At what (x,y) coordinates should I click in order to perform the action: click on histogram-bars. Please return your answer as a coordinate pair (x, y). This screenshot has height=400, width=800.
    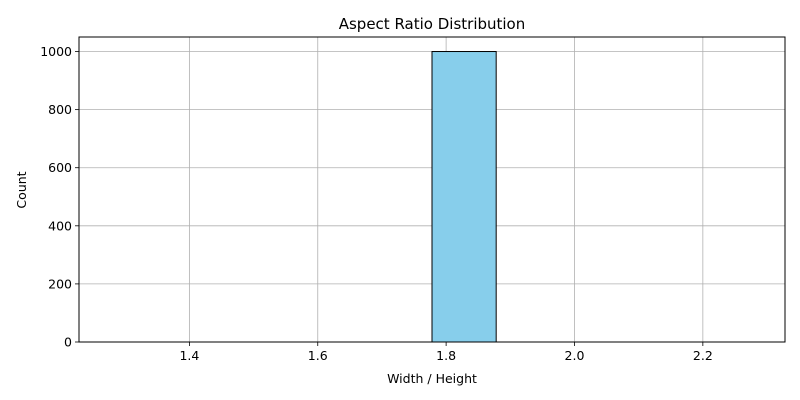
    Looking at the image, I should click on (464, 197).